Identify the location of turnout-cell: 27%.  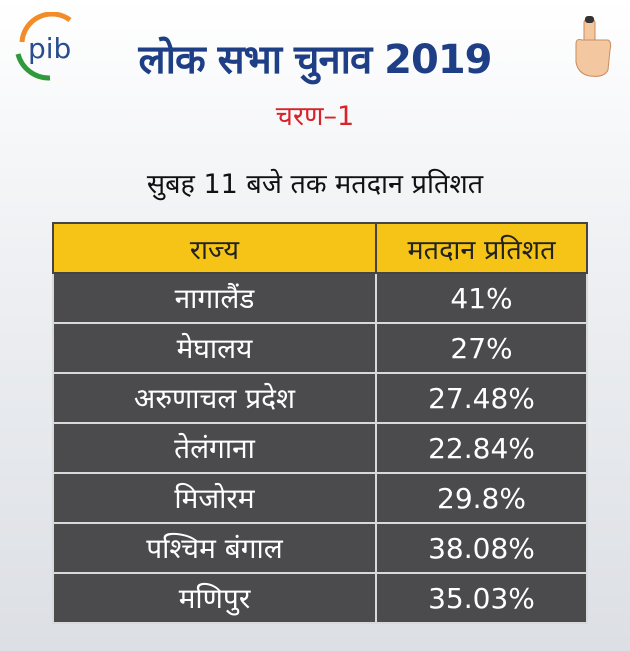
(481, 348).